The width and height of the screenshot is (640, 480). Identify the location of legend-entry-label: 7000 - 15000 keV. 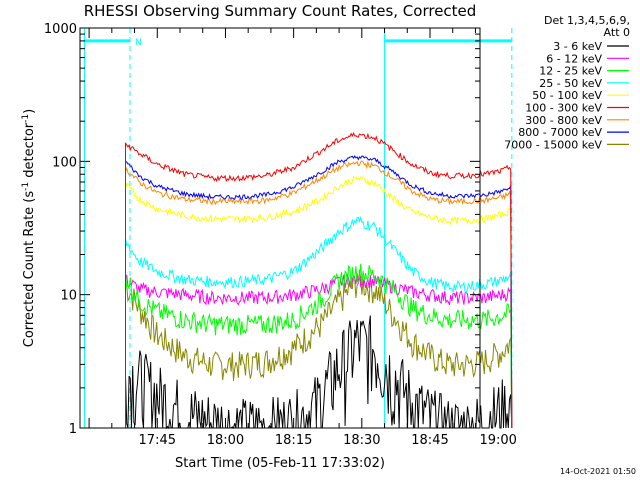
(553, 144).